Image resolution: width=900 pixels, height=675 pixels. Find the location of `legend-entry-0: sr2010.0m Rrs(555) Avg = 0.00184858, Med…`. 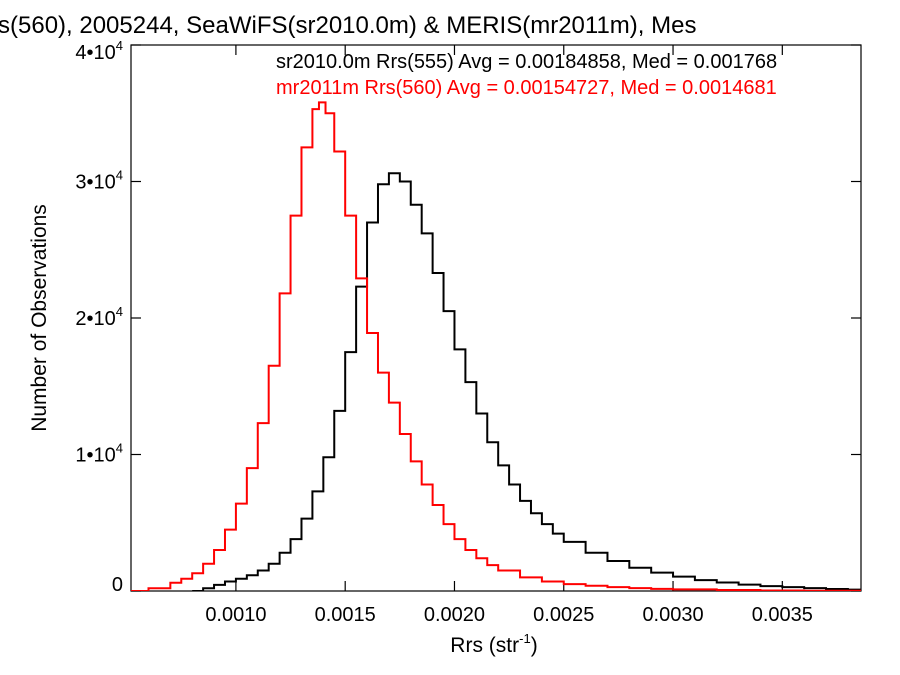

legend-entry-0: sr2010.0m Rrs(555) Avg = 0.00184858, Med… is located at coordinates (526, 62).